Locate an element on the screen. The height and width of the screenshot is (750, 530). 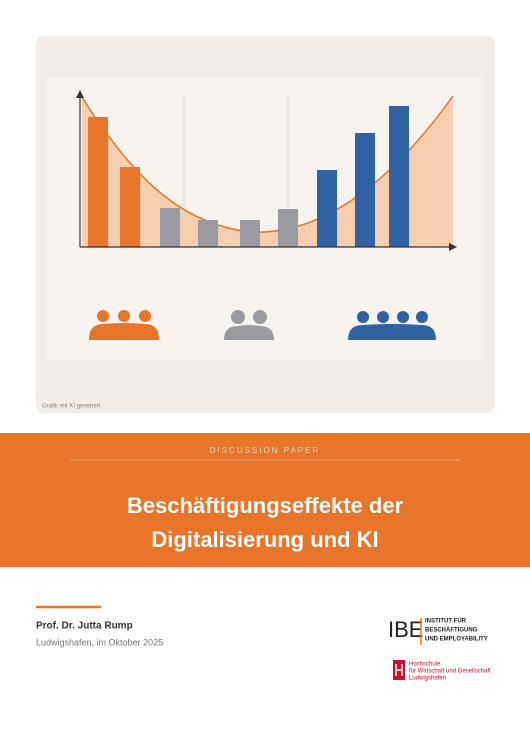
place-date: Ludwigshafen, im Oktober 2025 is located at coordinates (99, 642).